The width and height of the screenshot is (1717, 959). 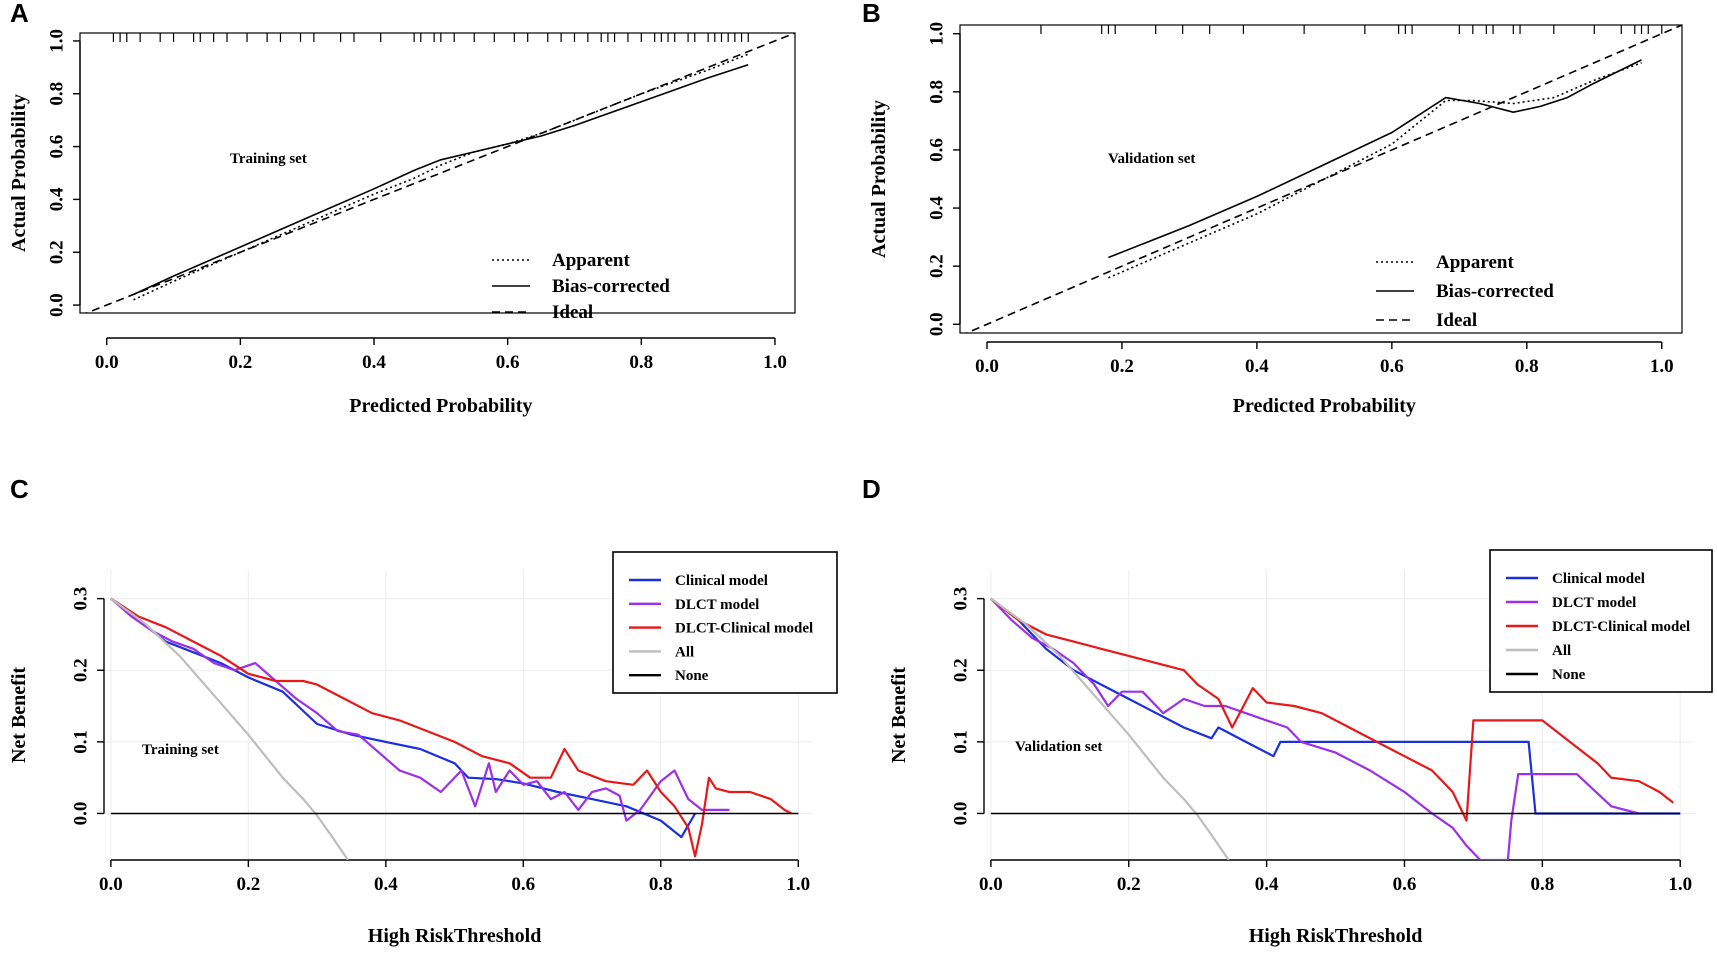 What do you see at coordinates (936, 208) in the screenshot?
I see `y-tick-label: 0.4` at bounding box center [936, 208].